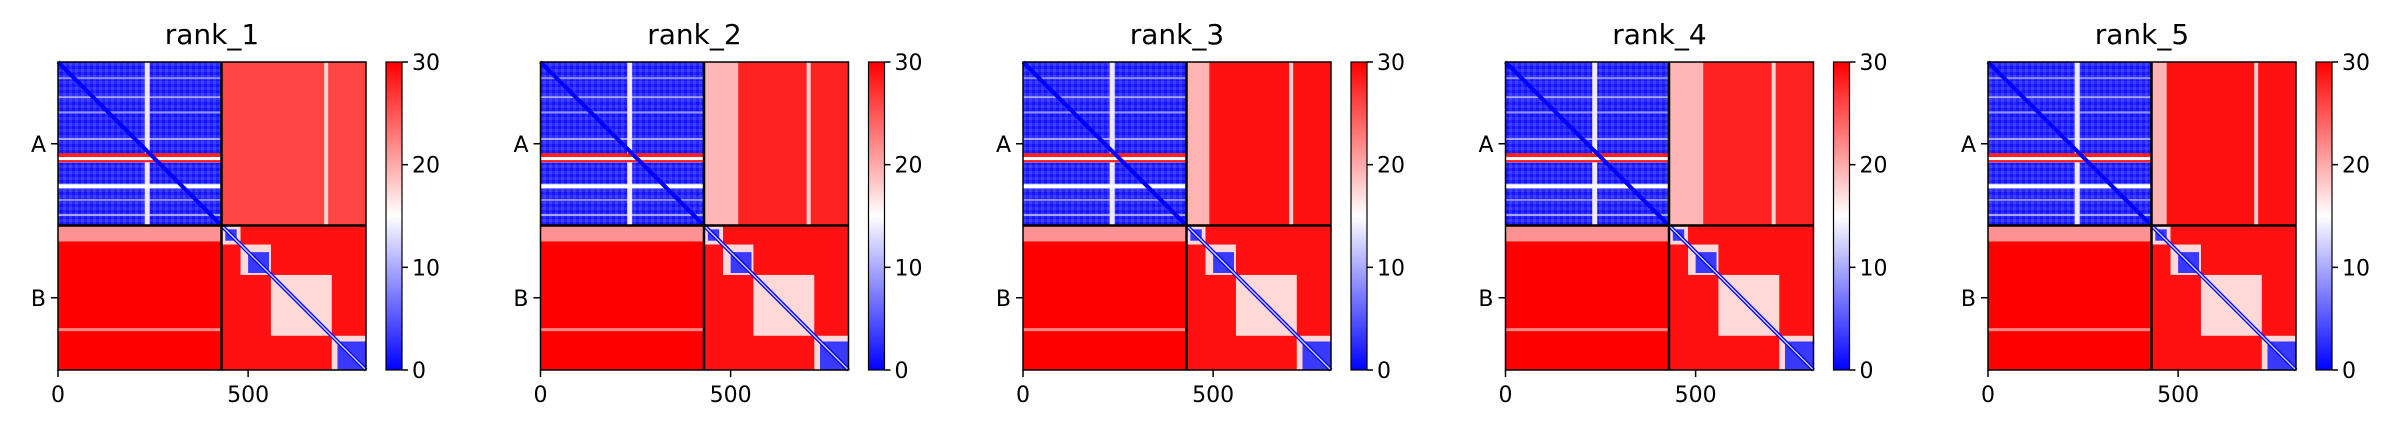 This screenshot has height=438, width=2401. I want to click on panel-title: rank_3, so click(1177, 34).